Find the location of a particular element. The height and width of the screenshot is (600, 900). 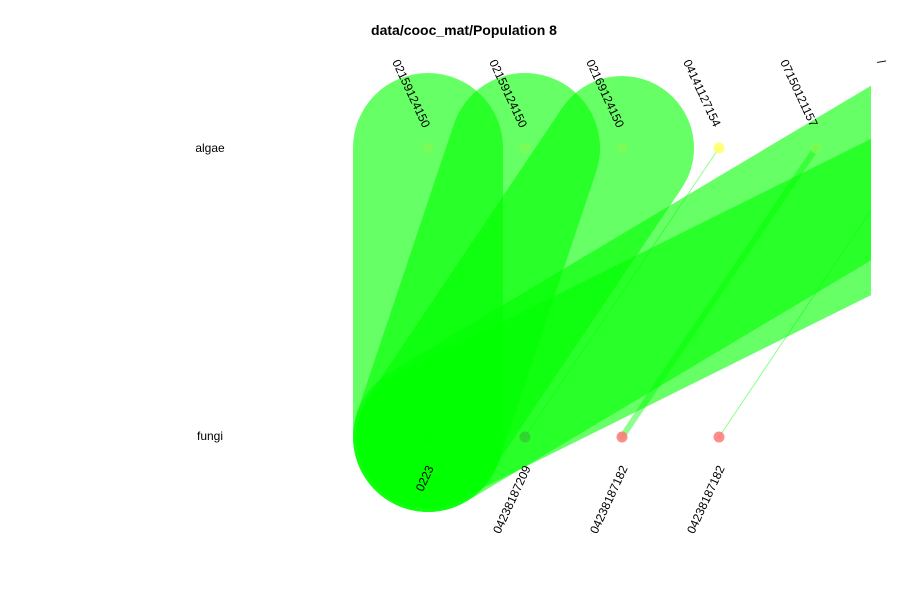

top-tick-label: / is located at coordinates (881, 62).